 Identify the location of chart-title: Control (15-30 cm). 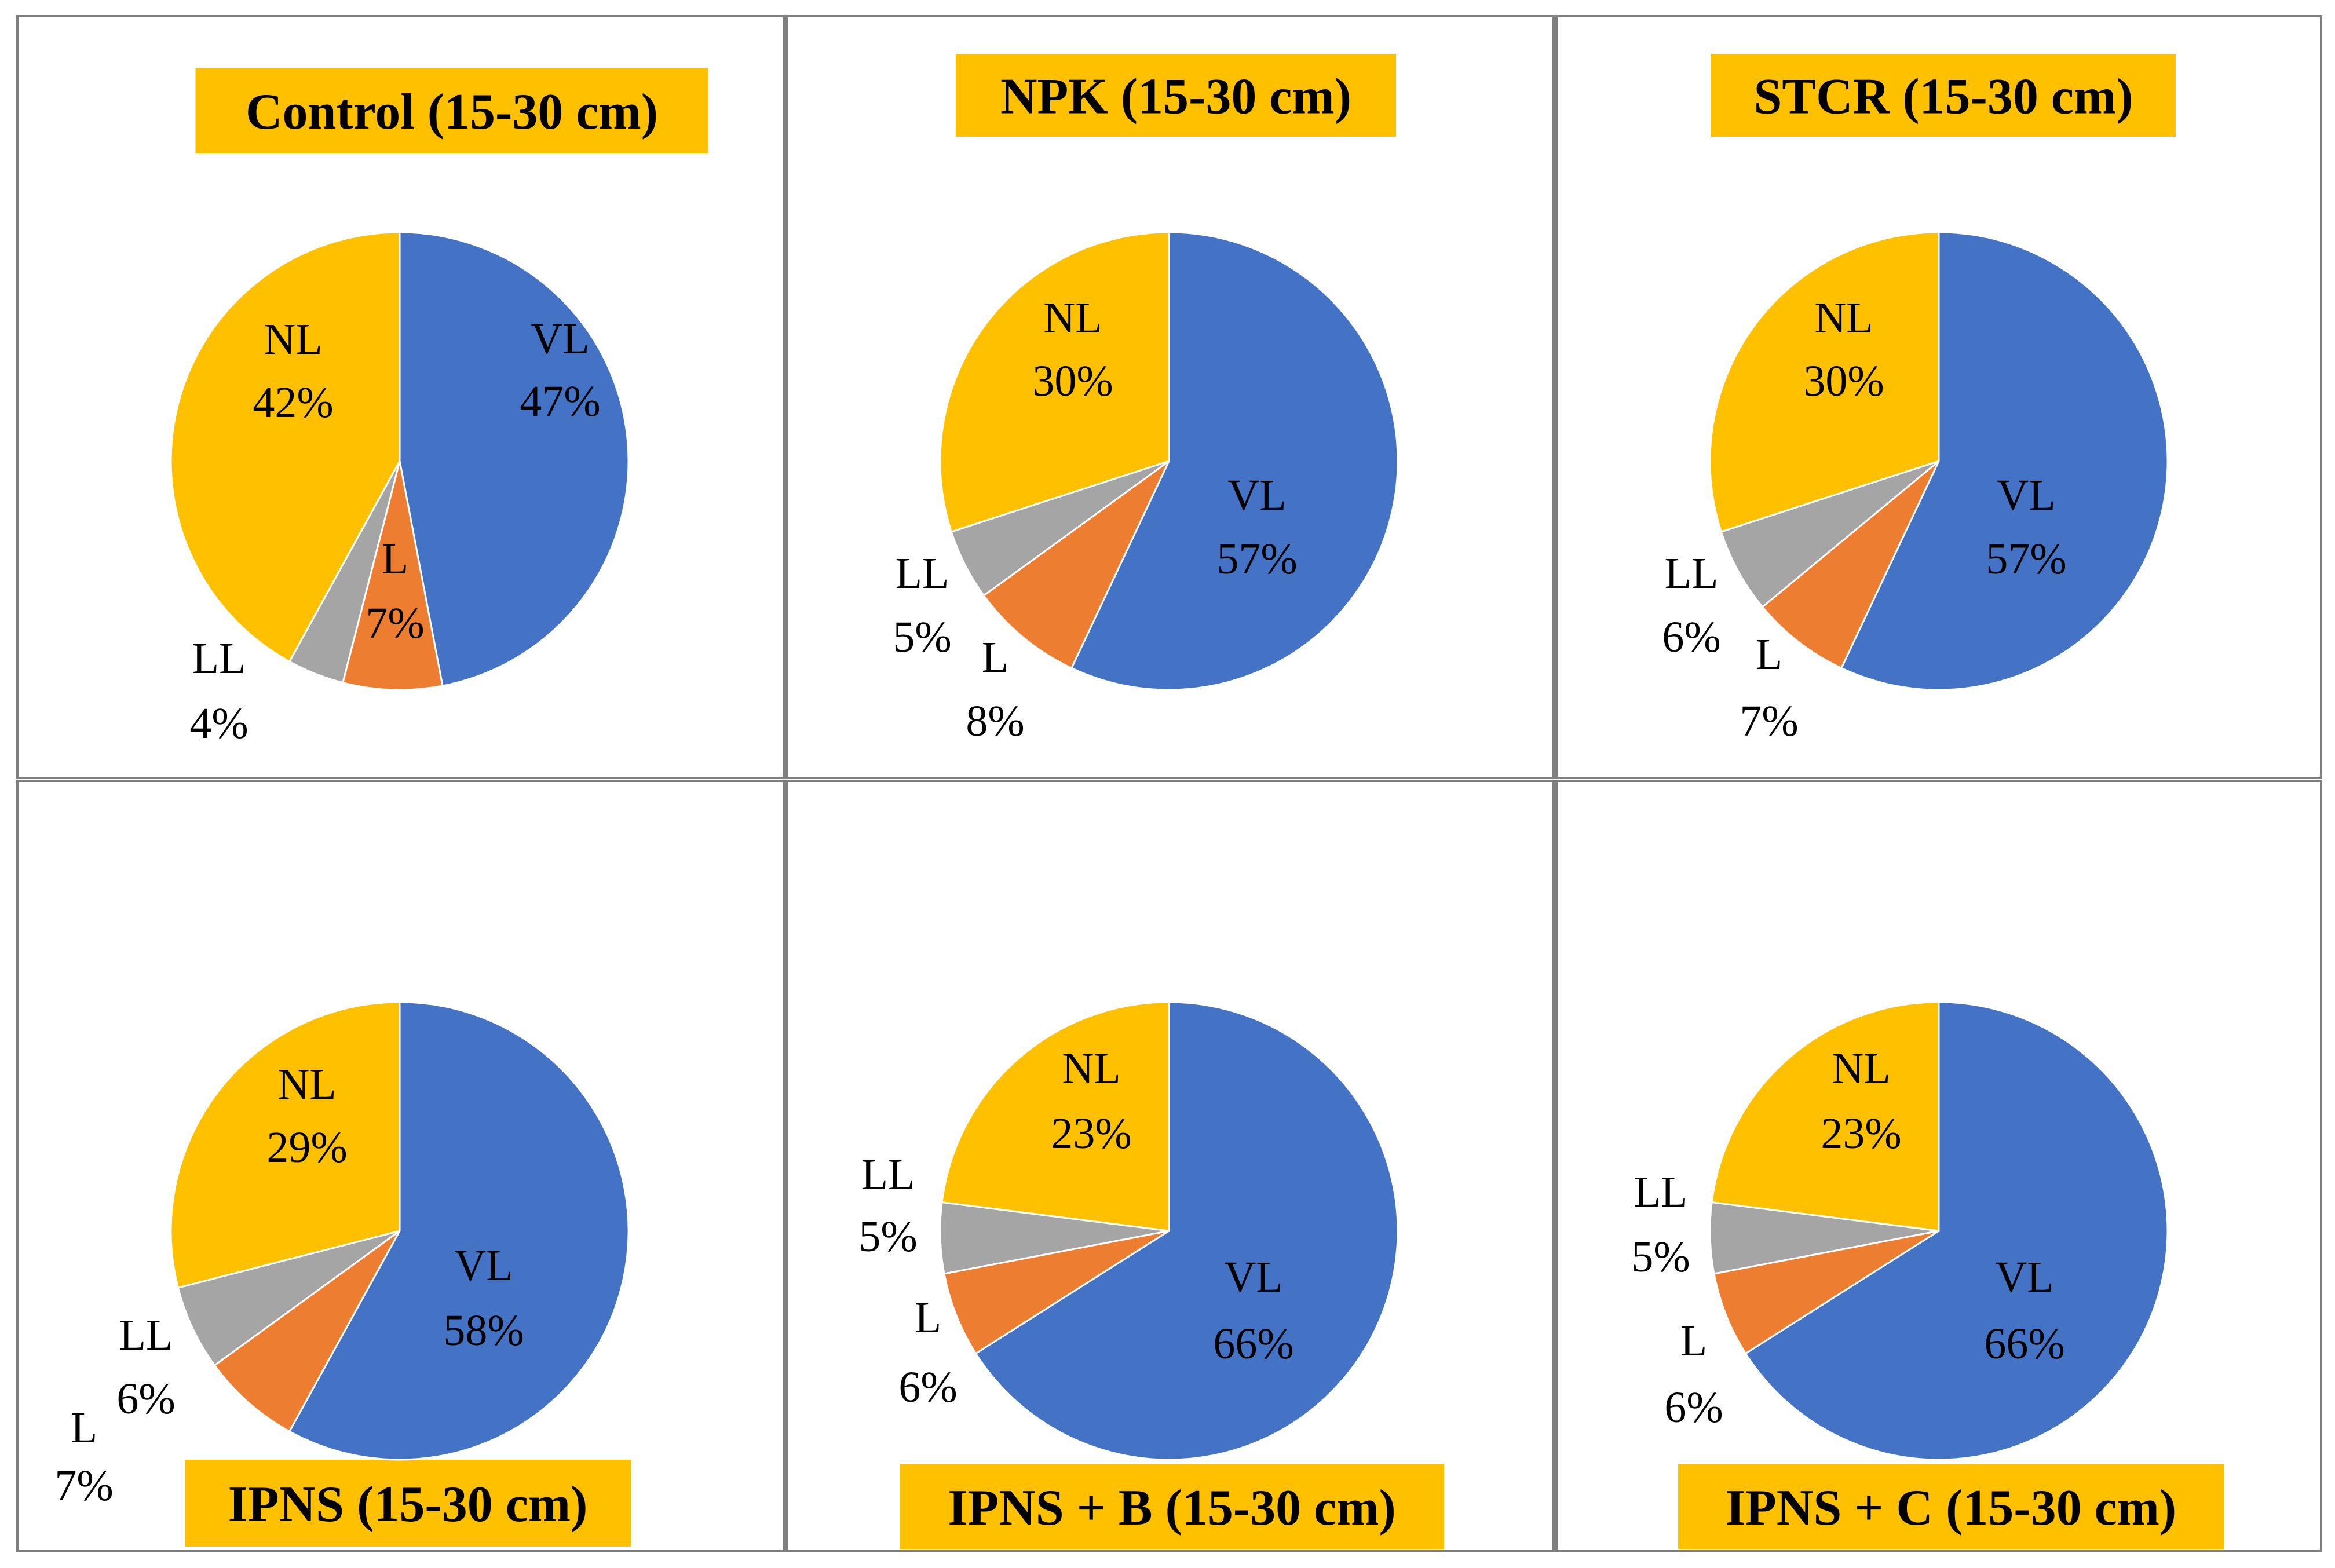
(452, 112).